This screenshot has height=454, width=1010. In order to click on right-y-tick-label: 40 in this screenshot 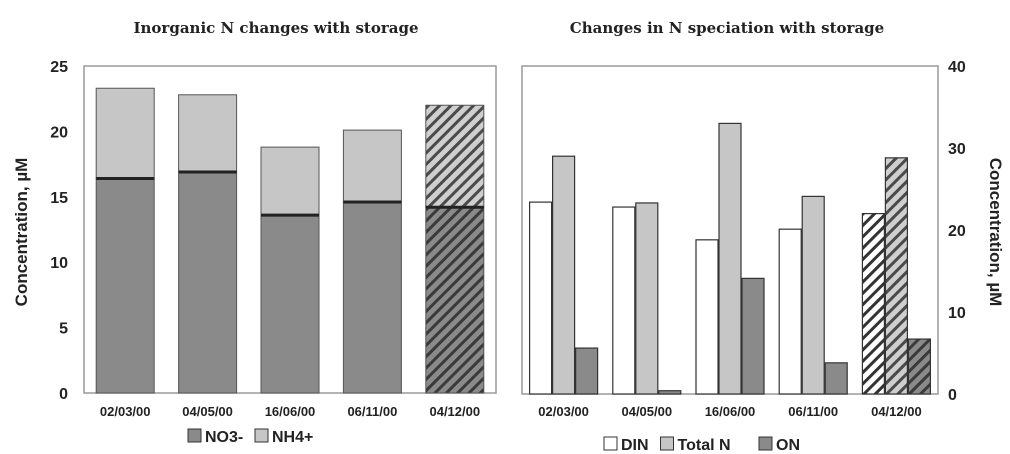, I will do `click(957, 67)`.